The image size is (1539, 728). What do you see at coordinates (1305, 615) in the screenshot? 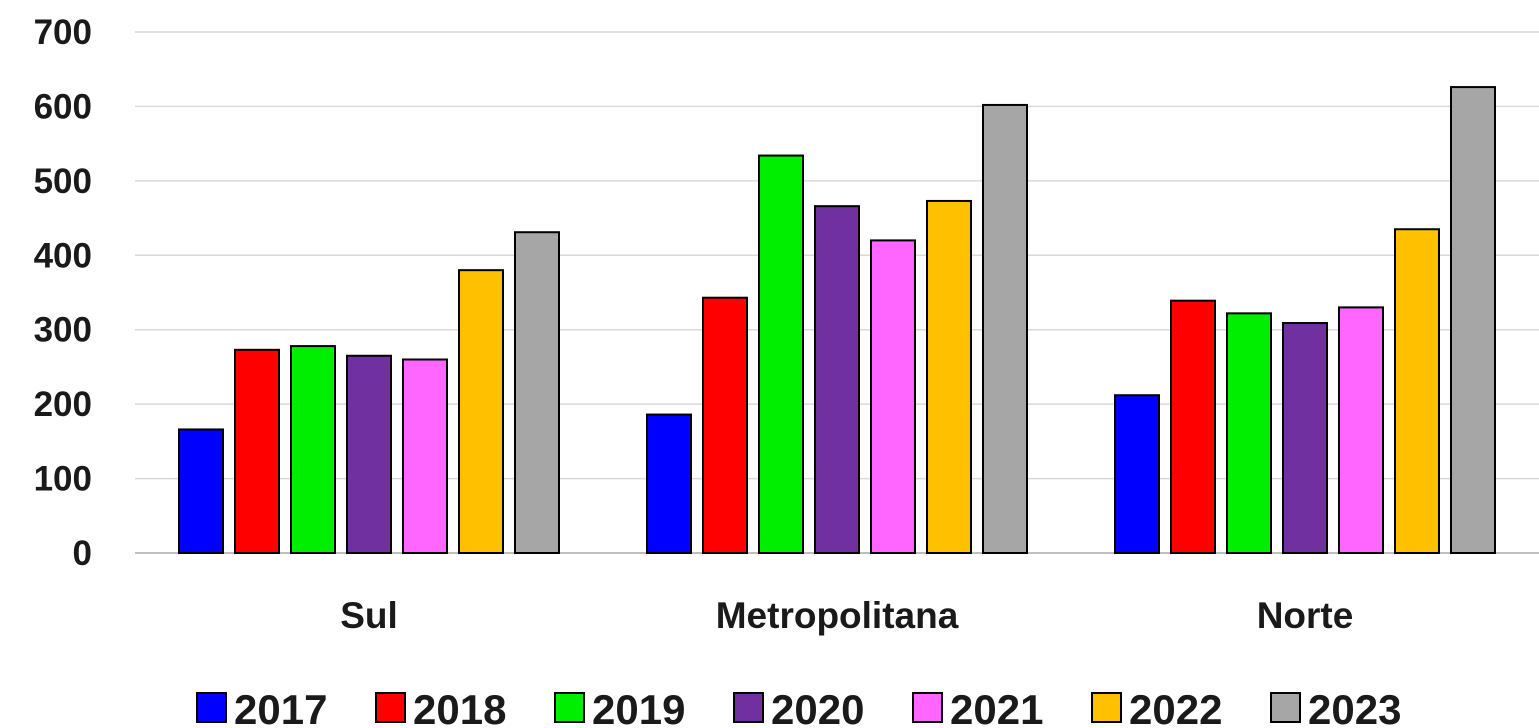
I see `x-tick-label: Norte` at bounding box center [1305, 615].